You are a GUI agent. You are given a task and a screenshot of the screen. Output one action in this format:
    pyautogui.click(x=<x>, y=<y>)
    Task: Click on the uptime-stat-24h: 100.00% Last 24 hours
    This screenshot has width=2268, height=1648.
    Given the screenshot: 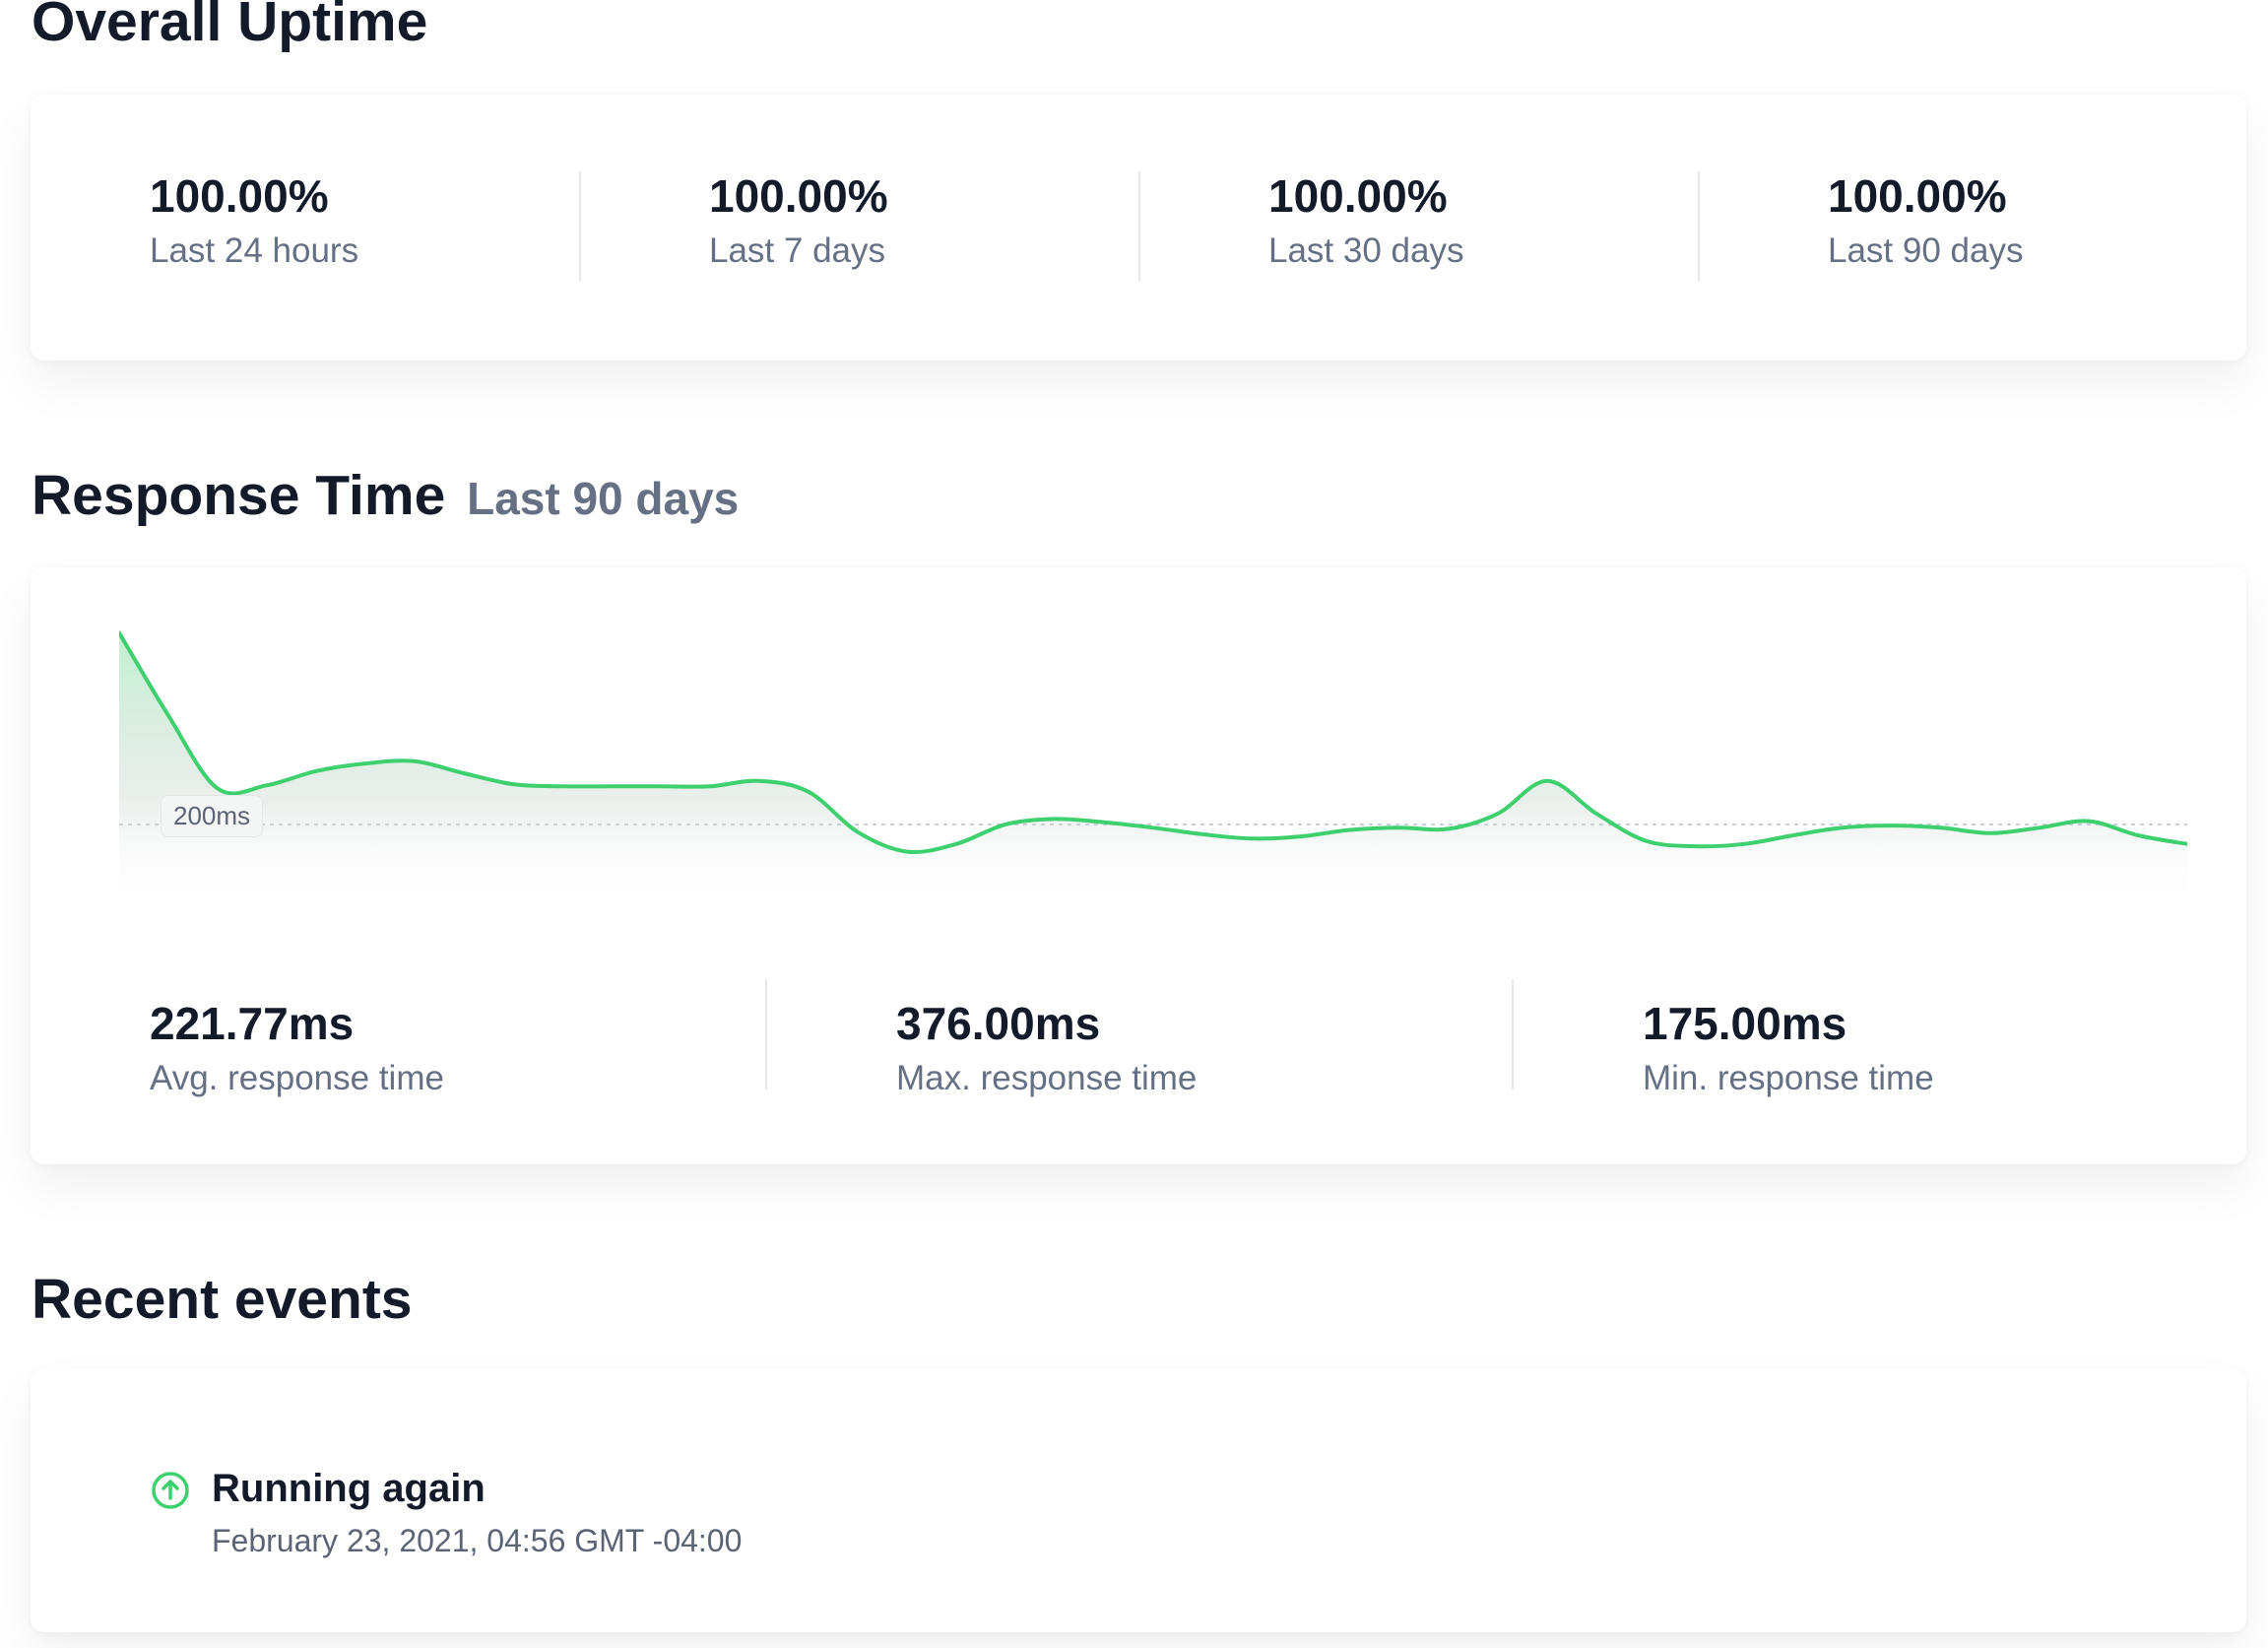 What is the action you would take?
    pyautogui.click(x=339, y=226)
    